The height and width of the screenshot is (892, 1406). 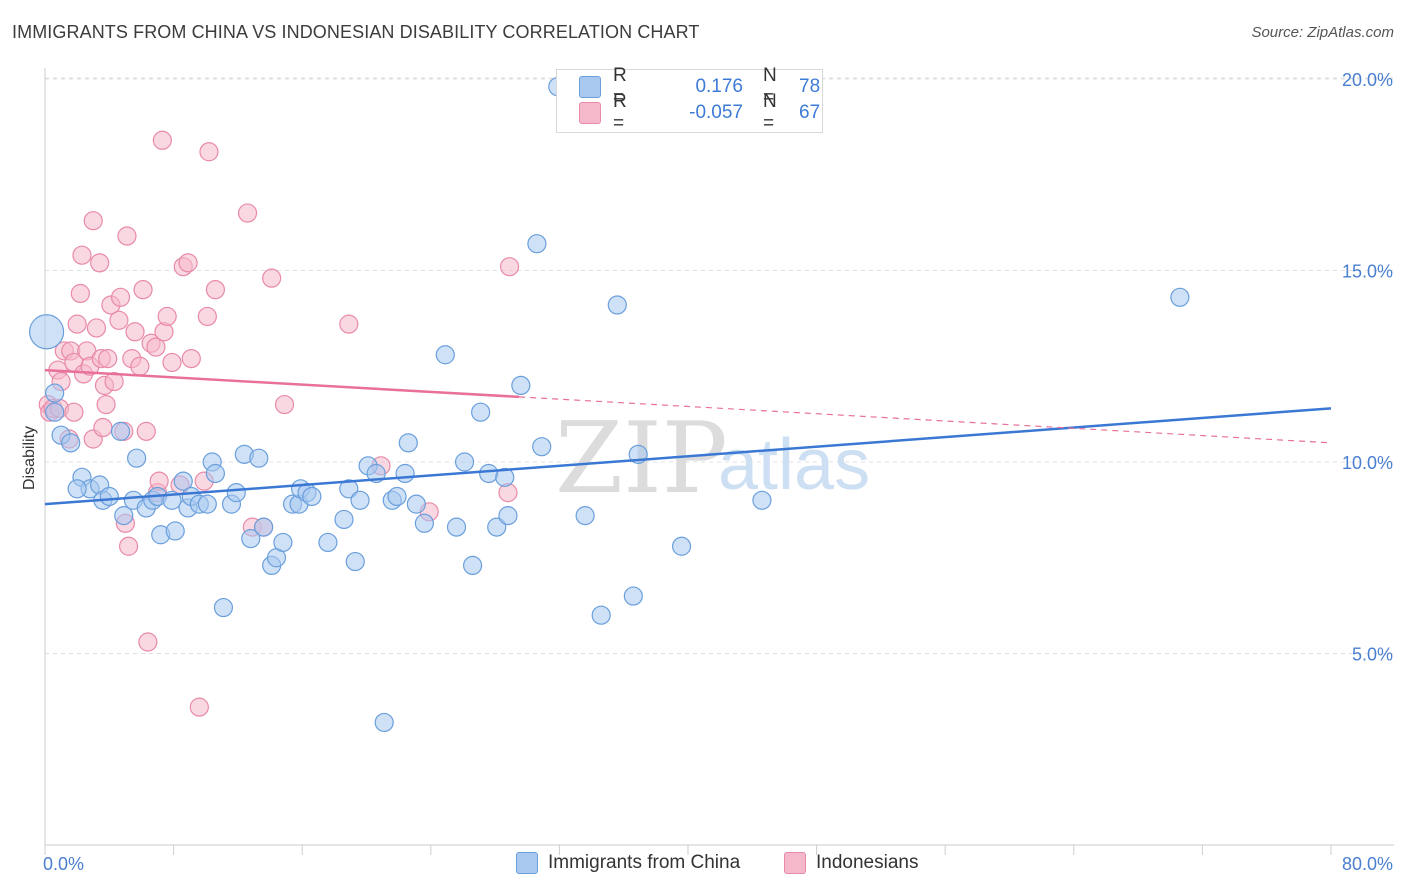 I want to click on china-trend-line, so click(x=688, y=456).